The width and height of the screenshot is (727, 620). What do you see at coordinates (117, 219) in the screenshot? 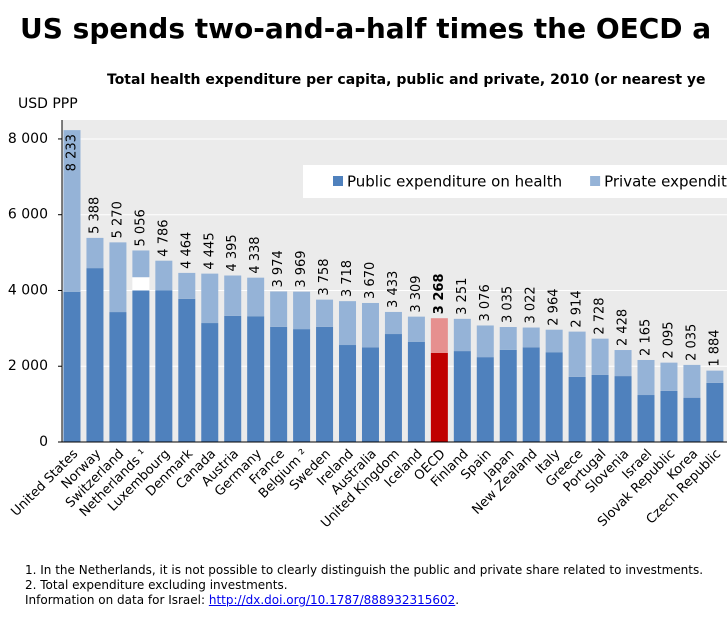
I see `total-label: 5 270` at bounding box center [117, 219].